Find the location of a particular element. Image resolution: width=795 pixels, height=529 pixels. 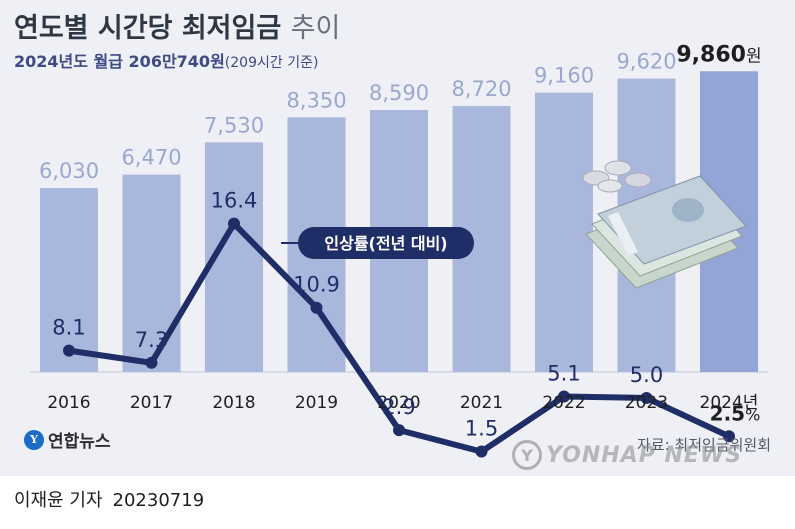

byline-name: 이재윤 기자 is located at coordinates (58, 500).